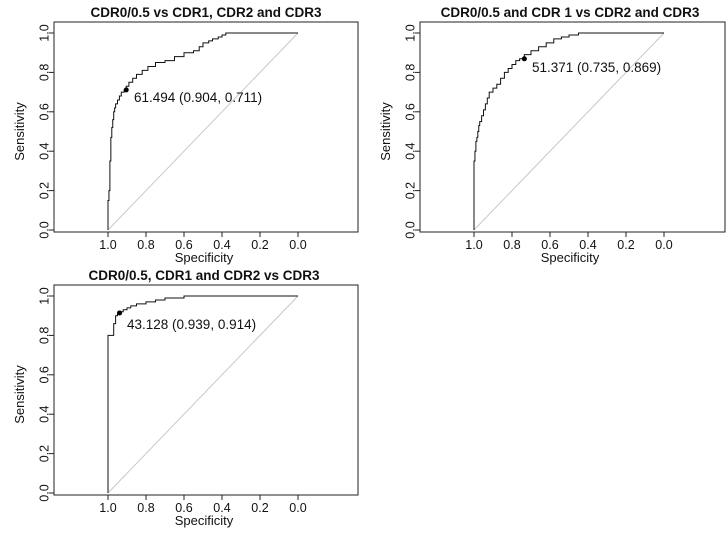 Image resolution: width=726 pixels, height=533 pixels. Describe the element at coordinates (570, 12) in the screenshot. I see `chart-title: CDR0/0.5 and CDR 1 vs CDR2 and CDR3` at that location.